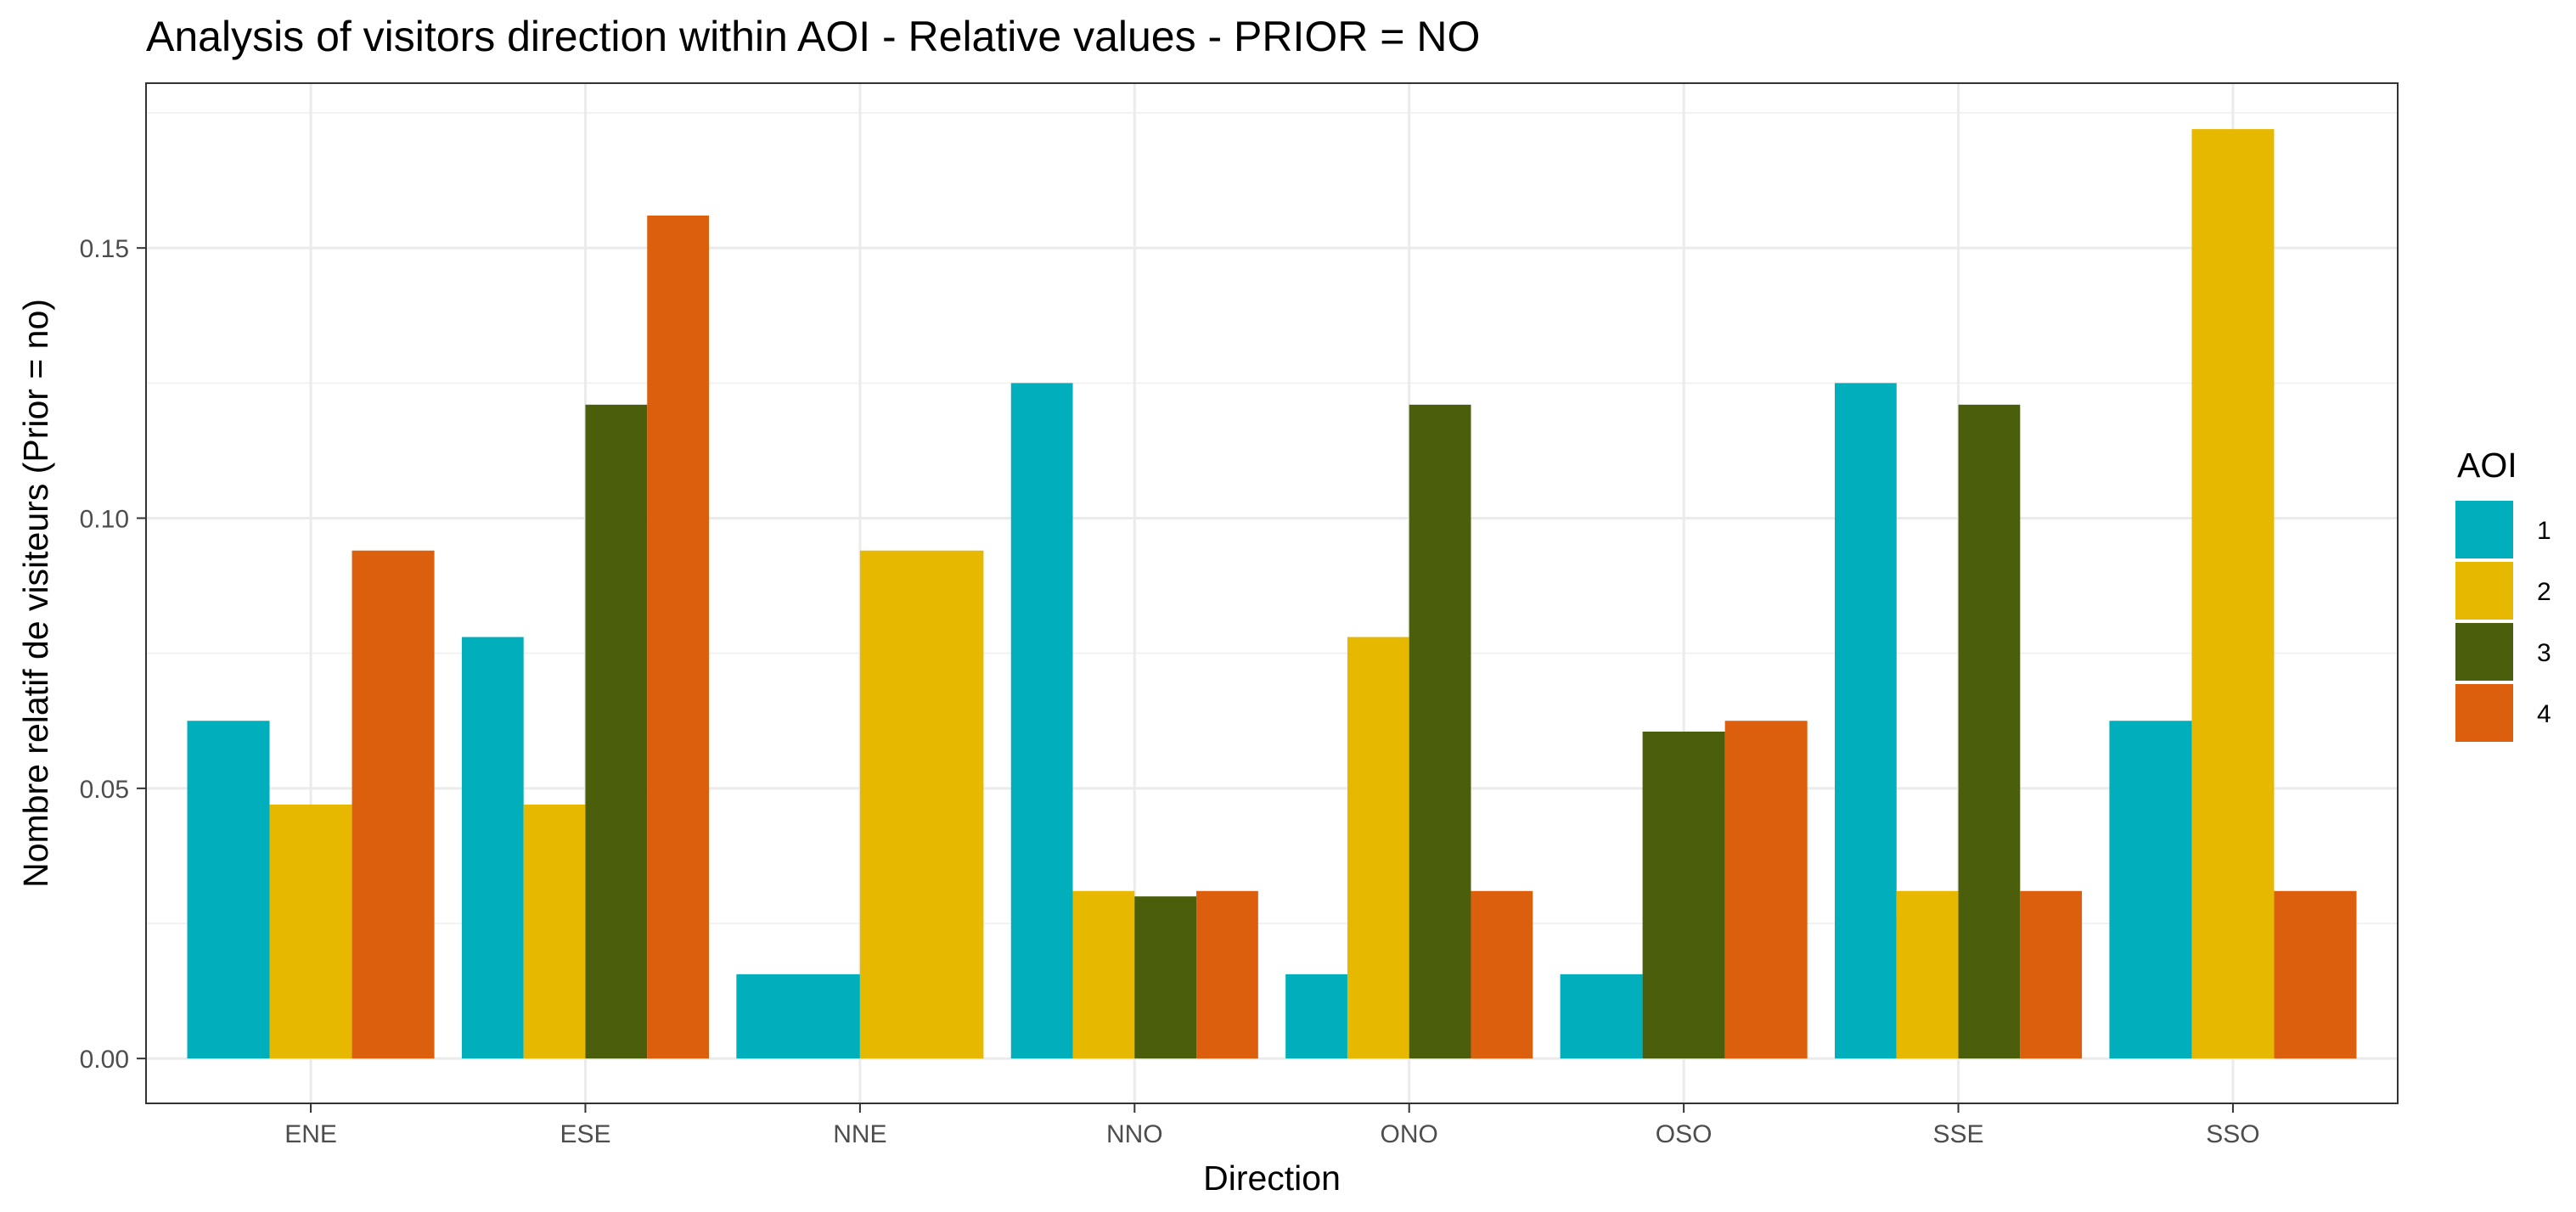  Describe the element at coordinates (2232, 1134) in the screenshot. I see `x-tick-label: SSO` at that location.